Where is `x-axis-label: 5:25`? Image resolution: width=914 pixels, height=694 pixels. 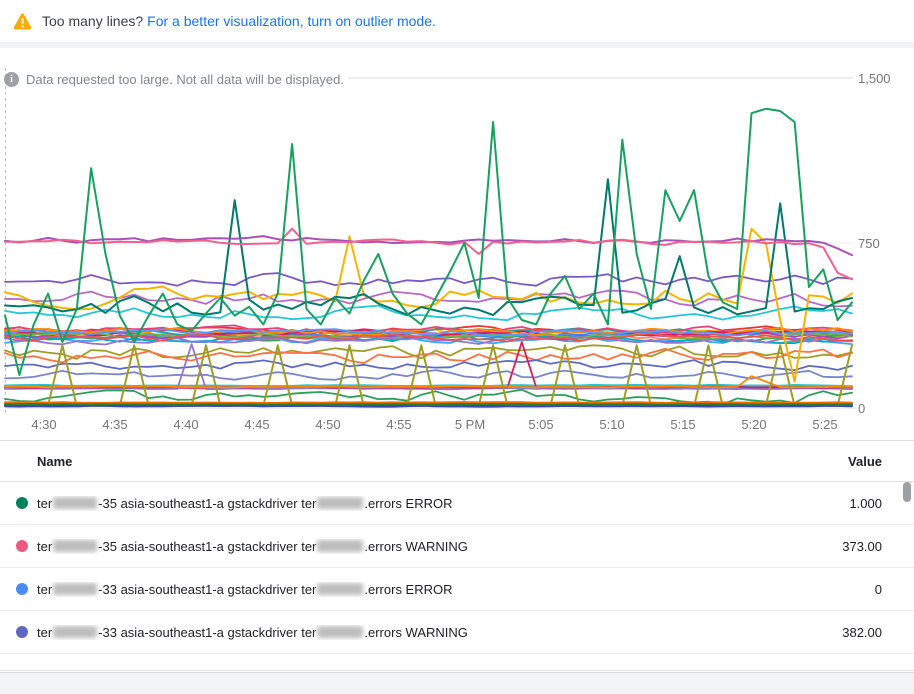 x-axis-label: 5:25 is located at coordinates (825, 424).